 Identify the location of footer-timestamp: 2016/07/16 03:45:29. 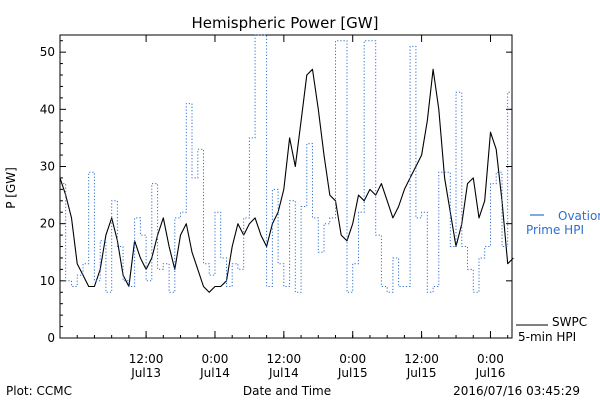
(516, 391).